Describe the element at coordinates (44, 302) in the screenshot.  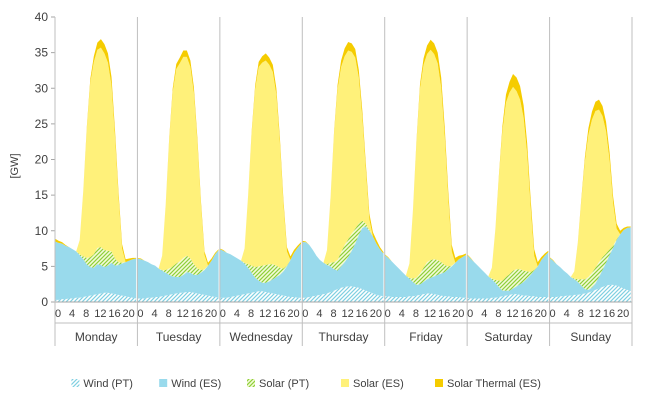
I see `y-tick-label: 0` at that location.